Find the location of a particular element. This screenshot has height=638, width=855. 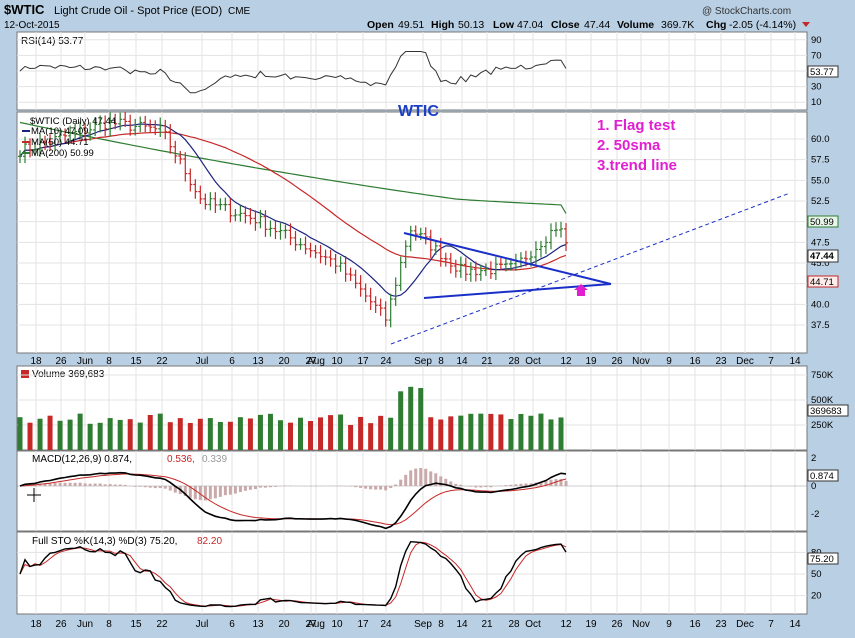

sto-panel is located at coordinates (412, 573).